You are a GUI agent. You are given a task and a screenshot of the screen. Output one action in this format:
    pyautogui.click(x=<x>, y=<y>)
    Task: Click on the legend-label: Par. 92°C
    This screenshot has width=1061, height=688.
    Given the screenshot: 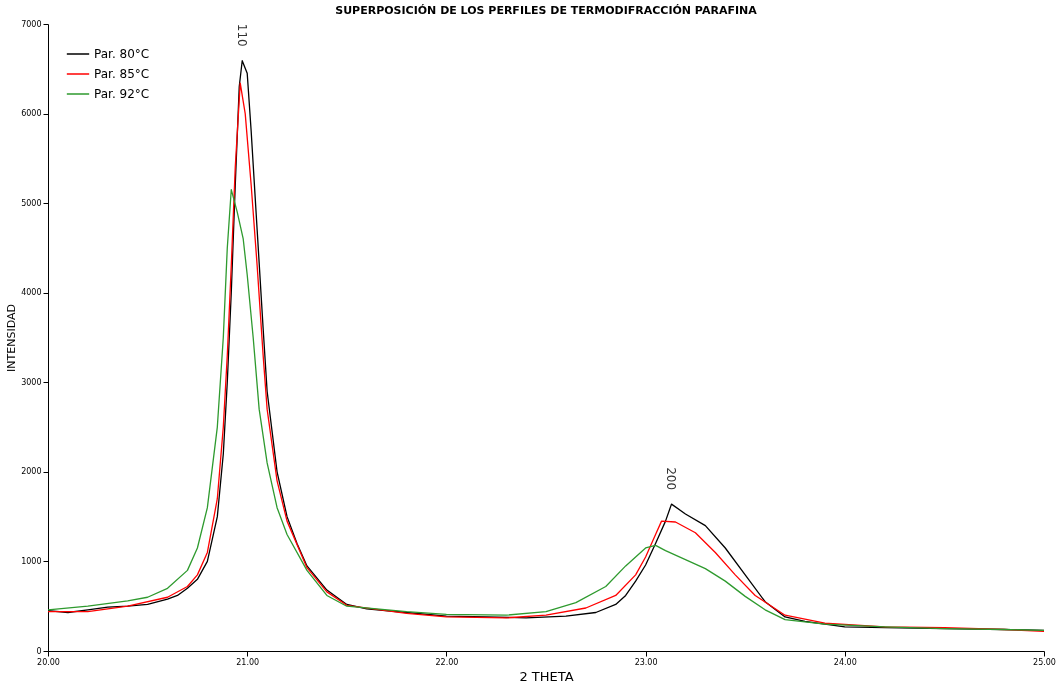 What is the action you would take?
    pyautogui.click(x=122, y=94)
    